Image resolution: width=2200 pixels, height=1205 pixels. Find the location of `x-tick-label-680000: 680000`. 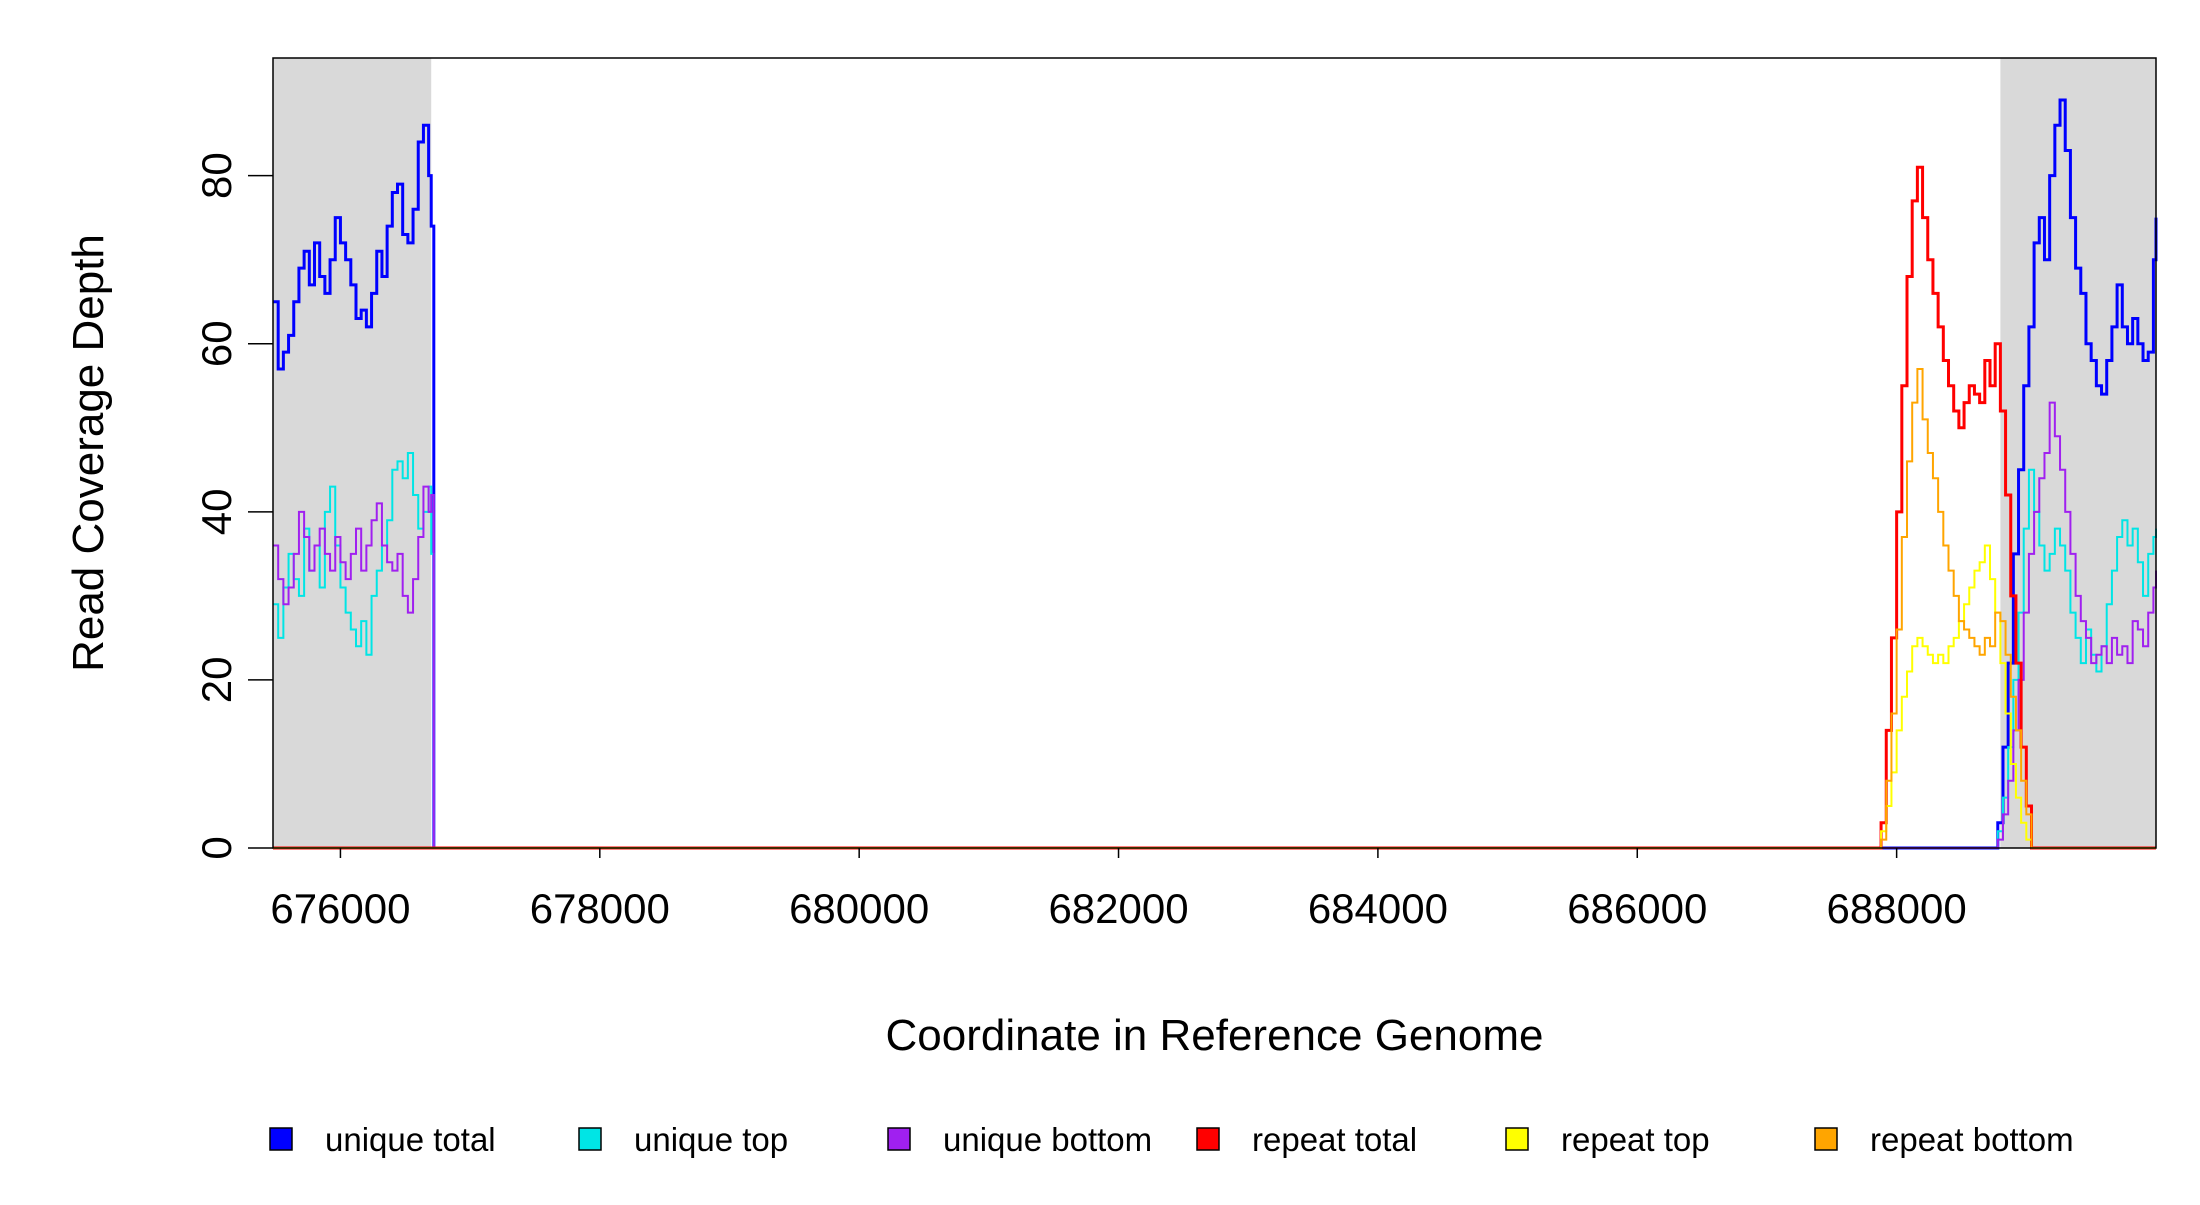

x-tick-label-680000: 680000 is located at coordinates (859, 908).